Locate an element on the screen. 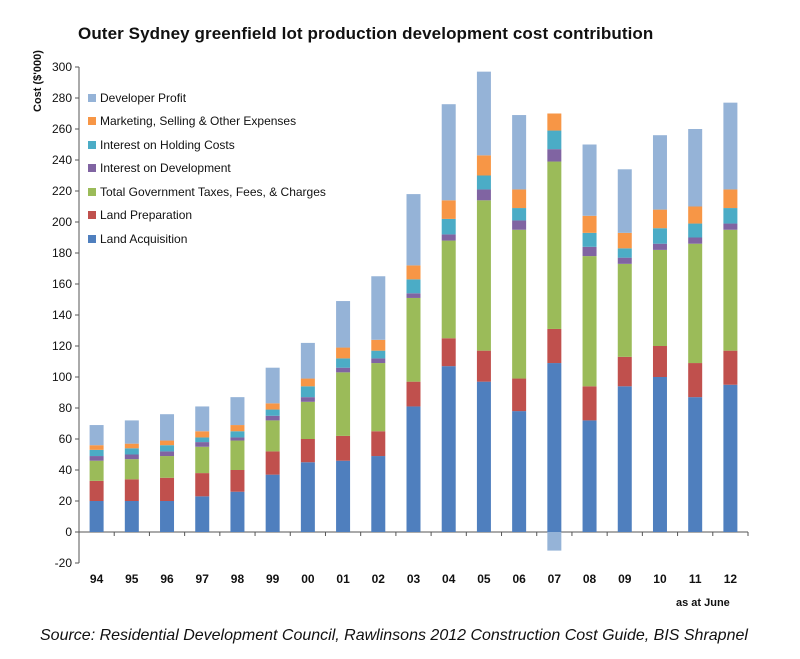 This screenshot has height=659, width=800. y-tick-label: 220 is located at coordinates (62, 191).